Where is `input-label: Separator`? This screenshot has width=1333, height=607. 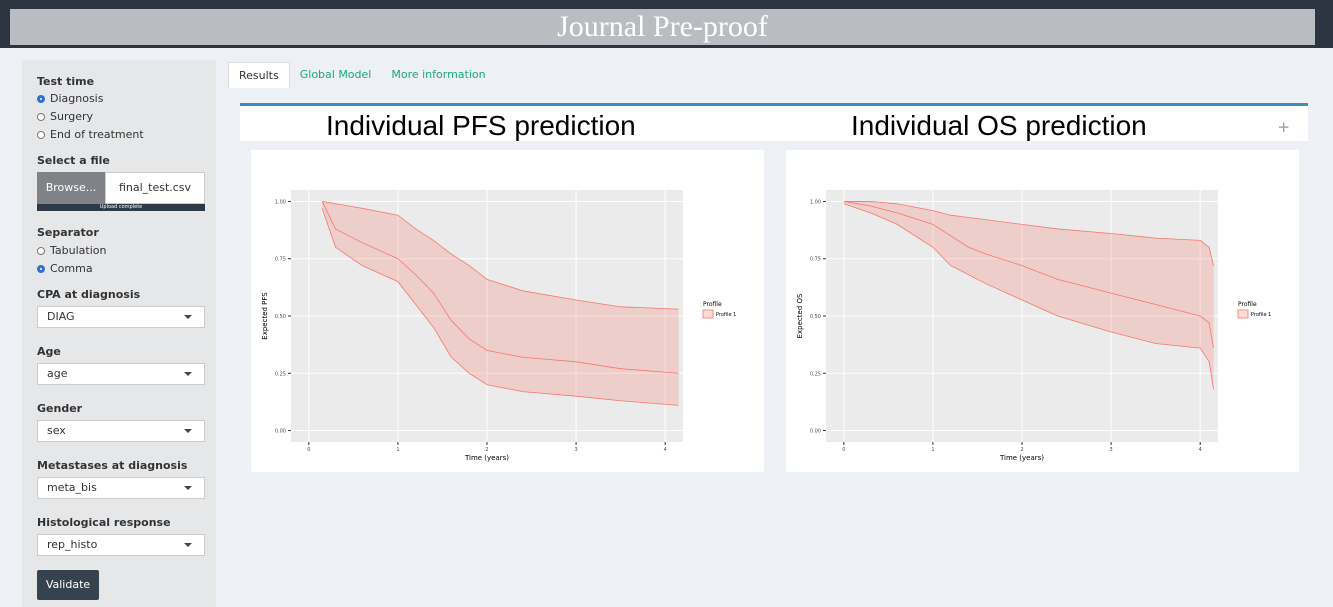
input-label: Separator is located at coordinates (68, 232).